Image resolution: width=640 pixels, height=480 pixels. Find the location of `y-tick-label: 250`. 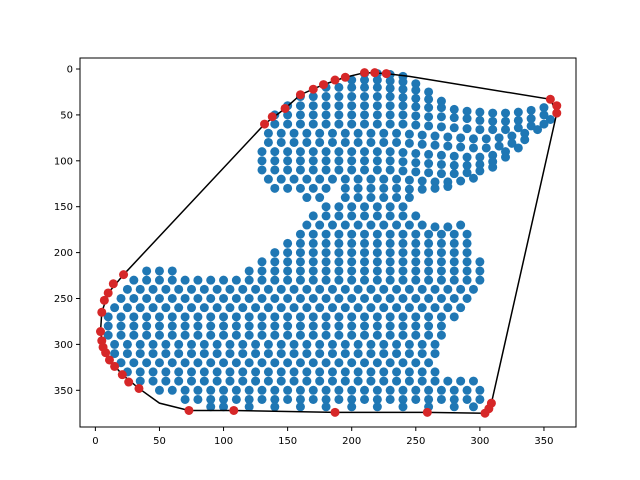

y-tick-label: 250 is located at coordinates (63, 299).